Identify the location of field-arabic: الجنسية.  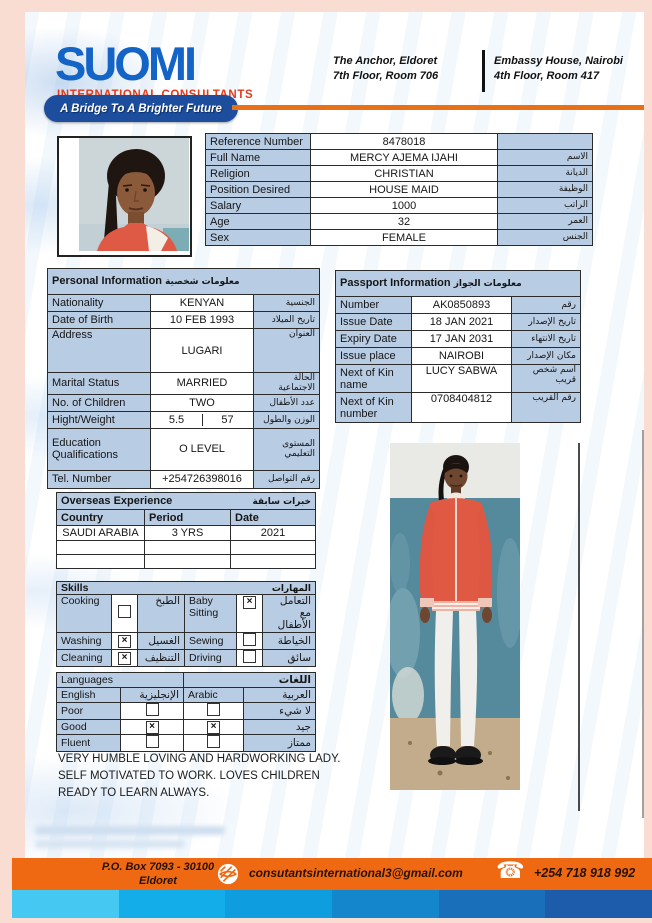
(286, 303).